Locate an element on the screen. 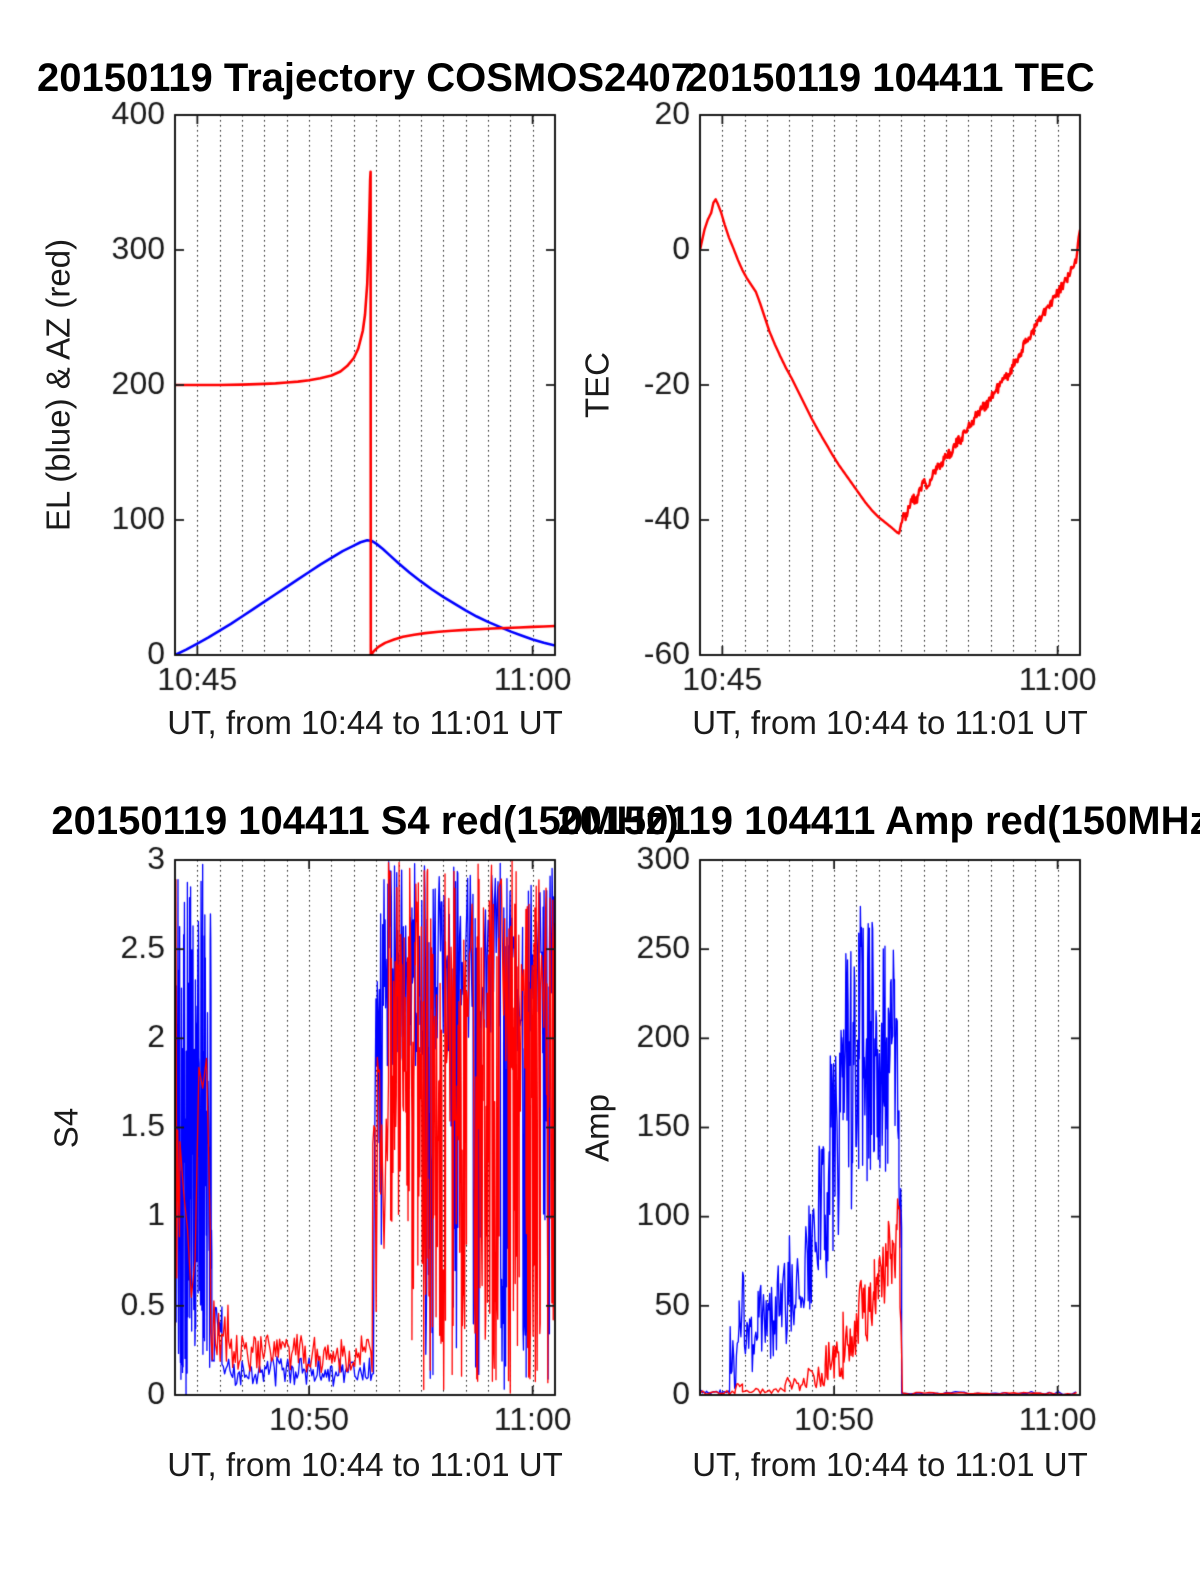  chart-title-amp: 20150119 104411 Amp red(150MHz) is located at coordinates (878, 821).